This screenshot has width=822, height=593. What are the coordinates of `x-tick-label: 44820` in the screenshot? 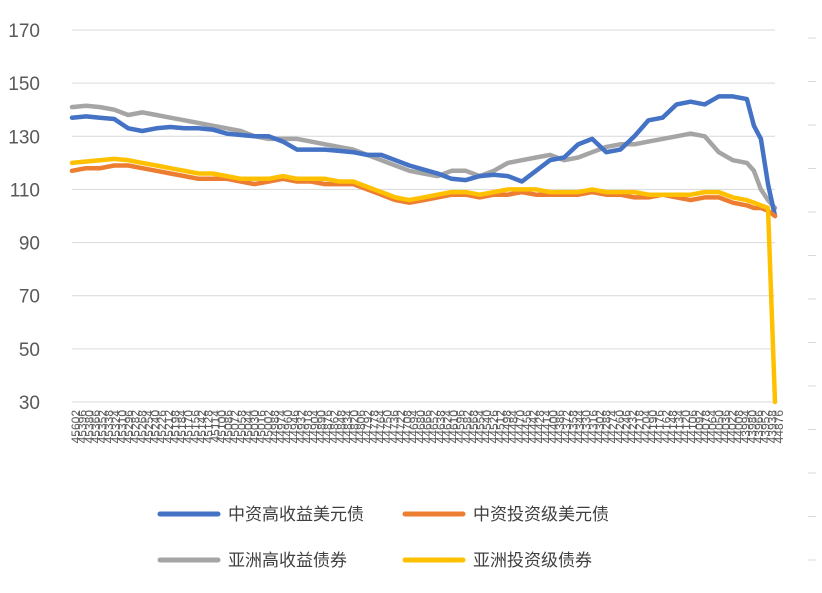 It's located at (355, 427).